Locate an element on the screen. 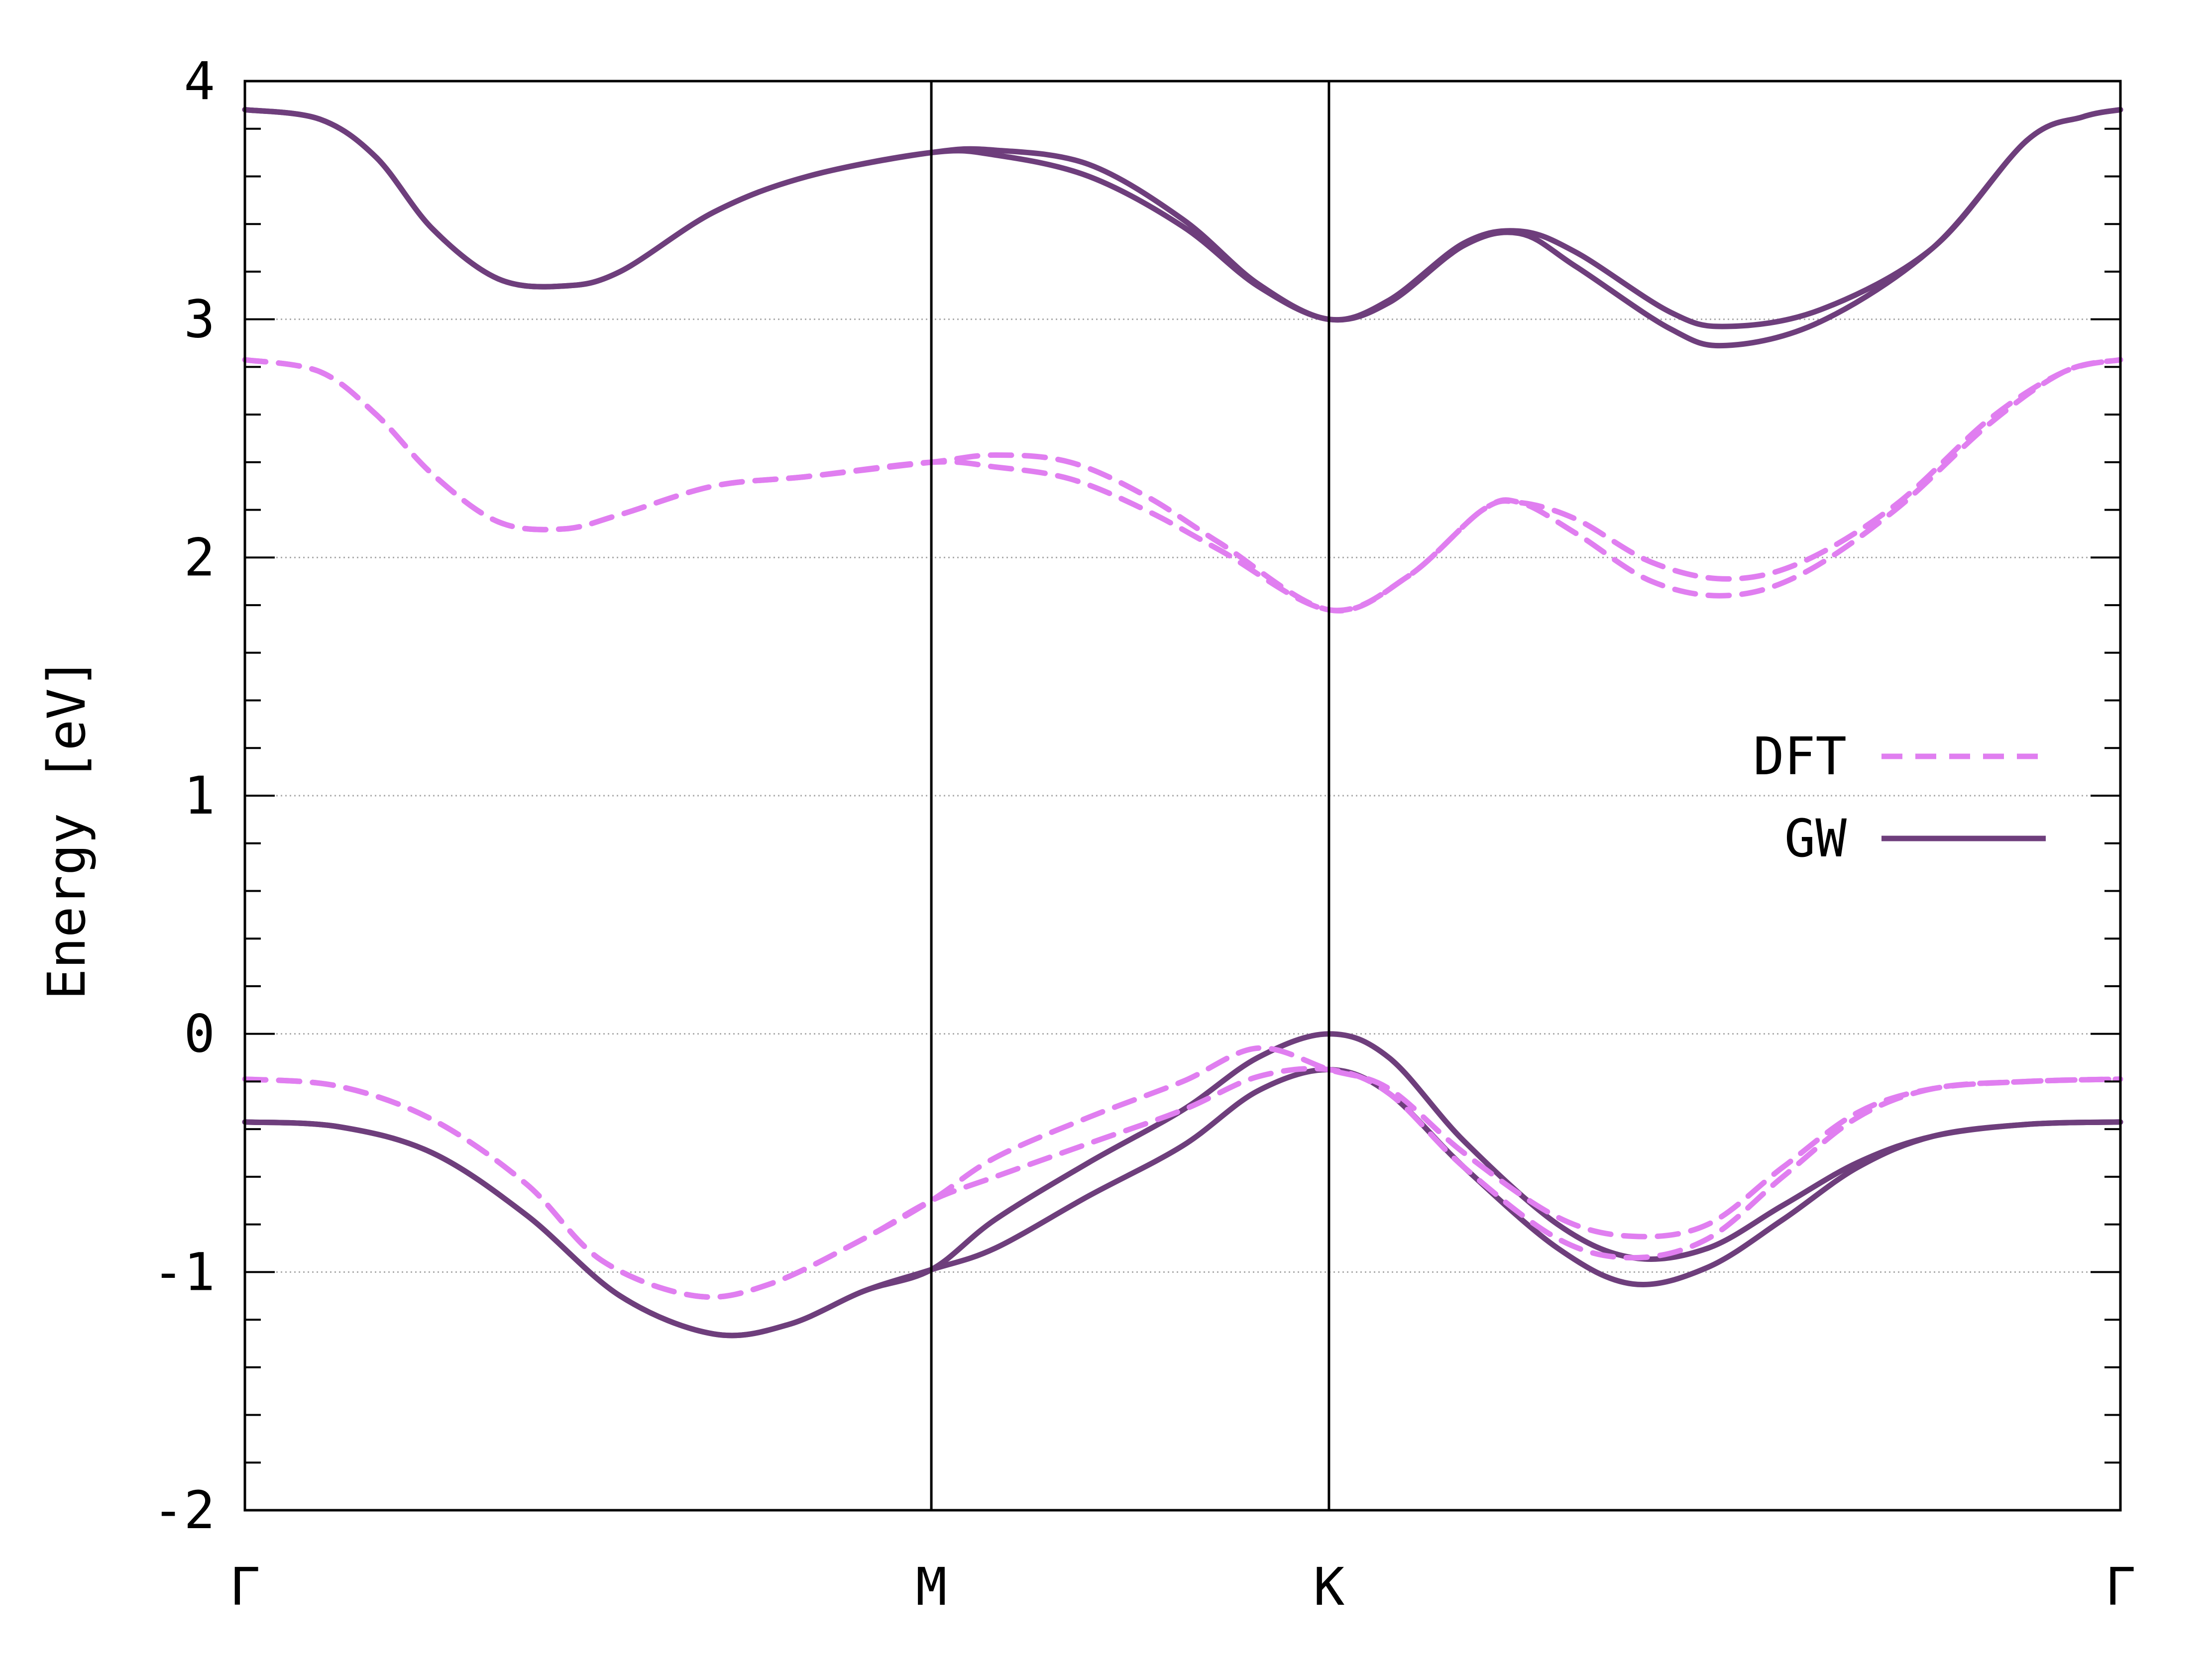 The height and width of the screenshot is (1661, 2212). y-tick-label: -2 is located at coordinates (184, 1510).